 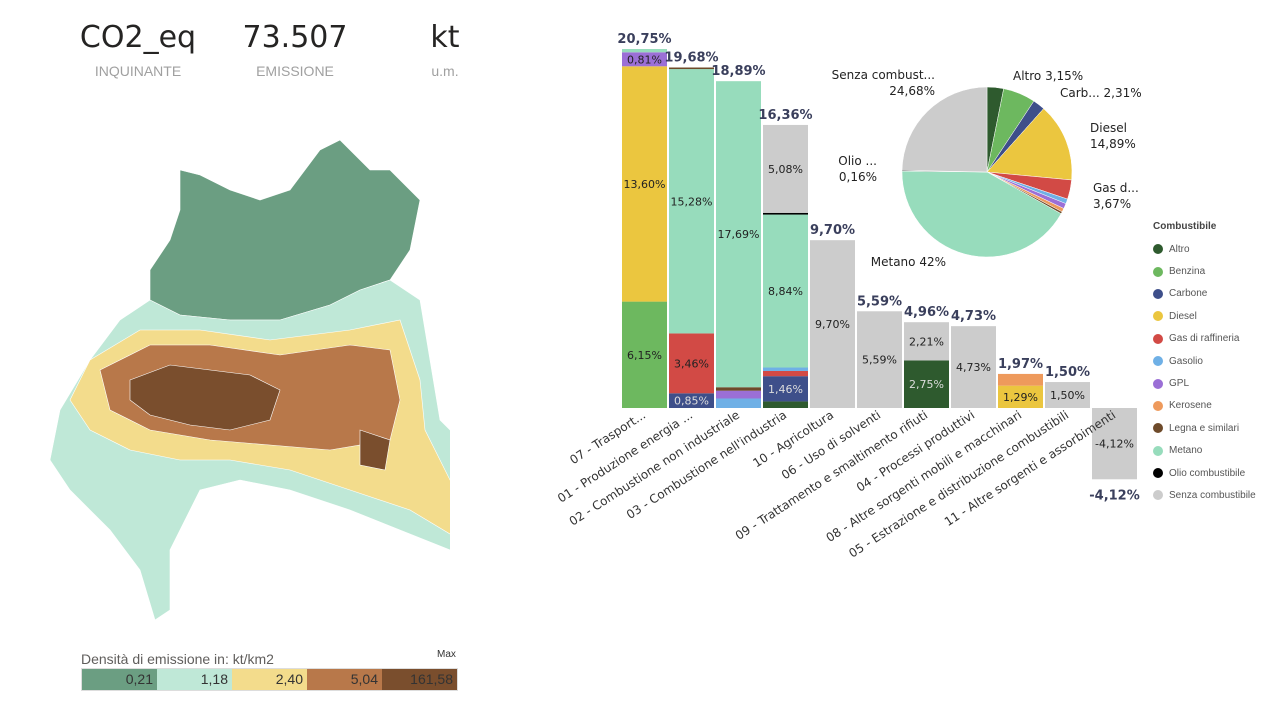 I want to click on pie-label: Altro 3,15%, so click(x=1048, y=76).